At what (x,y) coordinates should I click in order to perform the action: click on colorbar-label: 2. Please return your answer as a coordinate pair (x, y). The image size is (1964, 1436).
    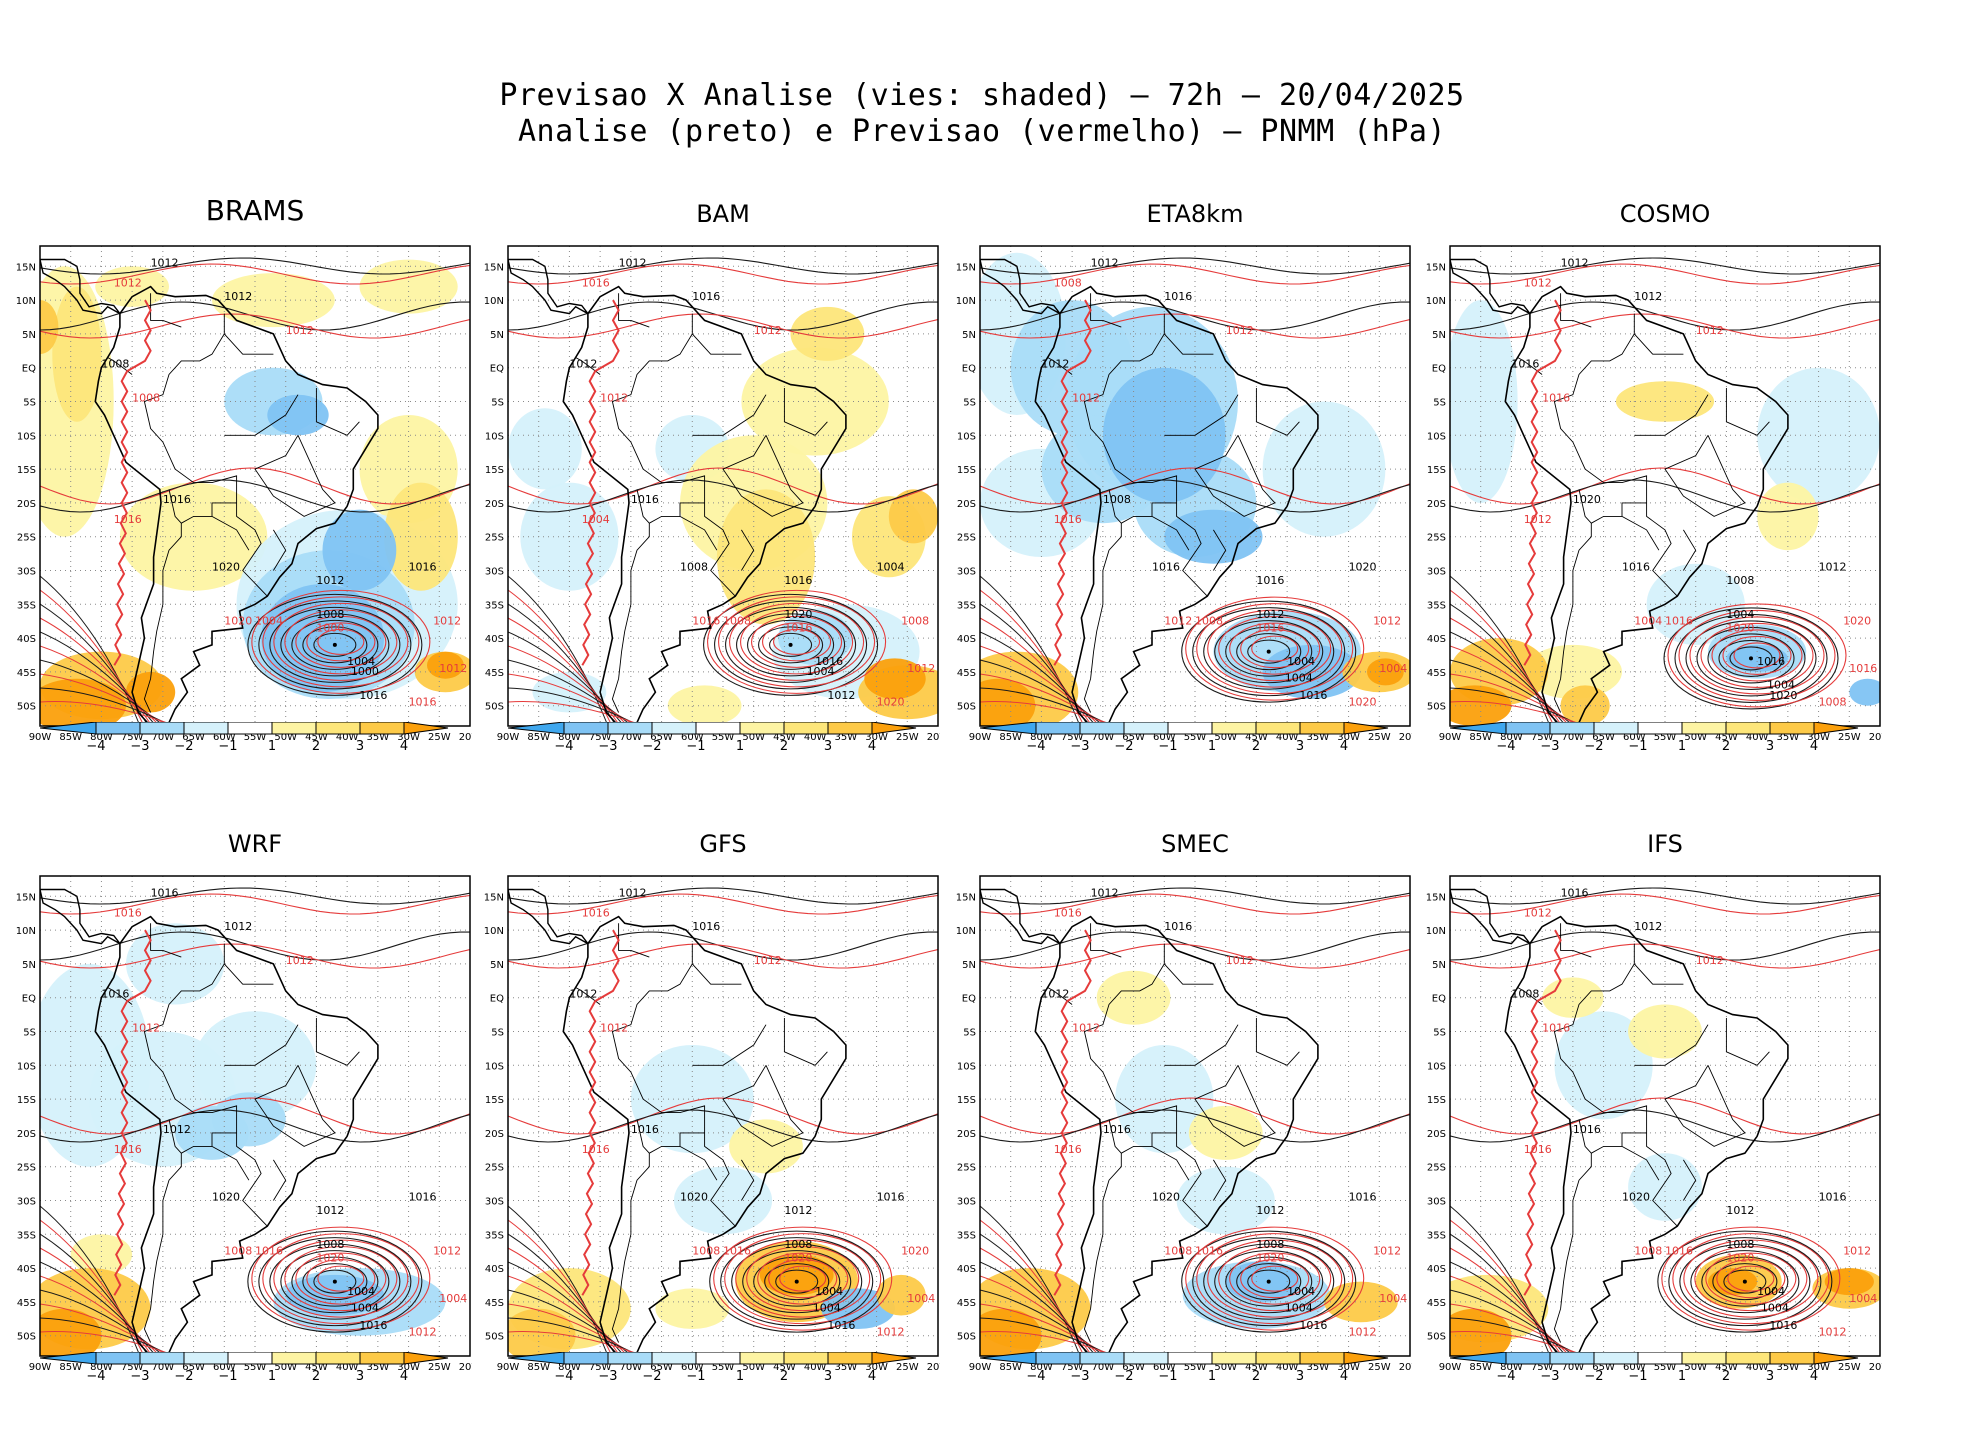
    Looking at the image, I should click on (316, 746).